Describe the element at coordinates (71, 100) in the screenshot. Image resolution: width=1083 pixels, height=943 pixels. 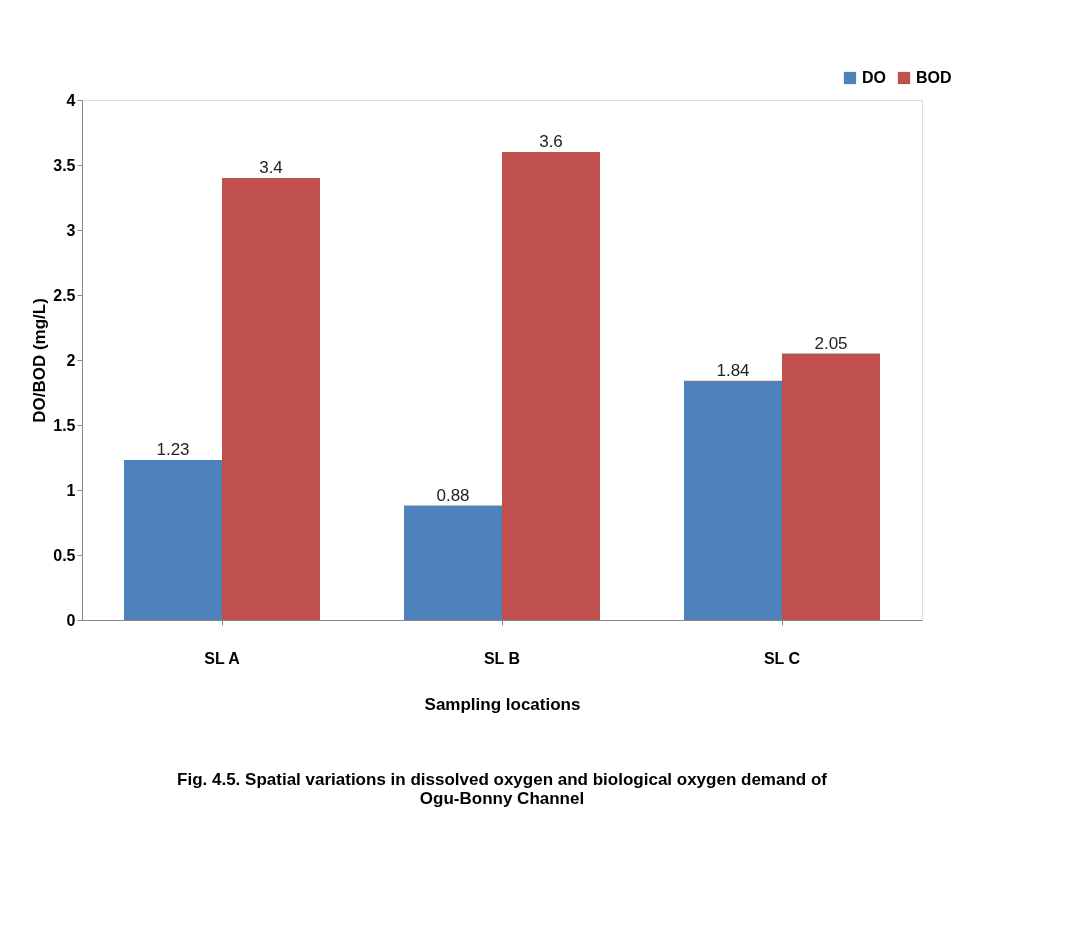
I see `y-tick-label: 4` at that location.